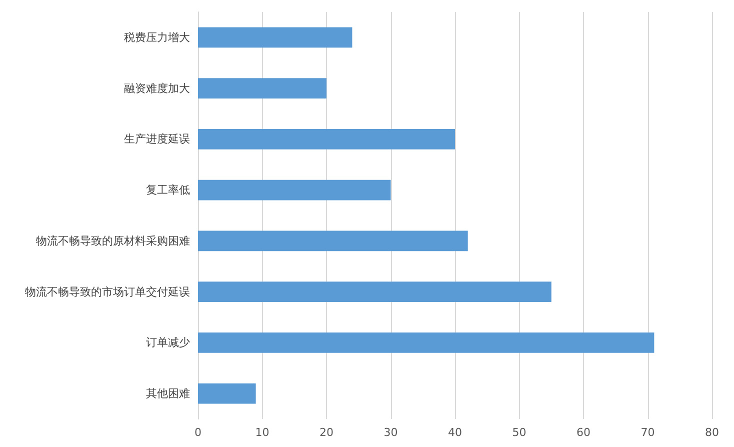  What do you see at coordinates (198, 432) in the screenshot?
I see `x-tick-label: 0` at bounding box center [198, 432].